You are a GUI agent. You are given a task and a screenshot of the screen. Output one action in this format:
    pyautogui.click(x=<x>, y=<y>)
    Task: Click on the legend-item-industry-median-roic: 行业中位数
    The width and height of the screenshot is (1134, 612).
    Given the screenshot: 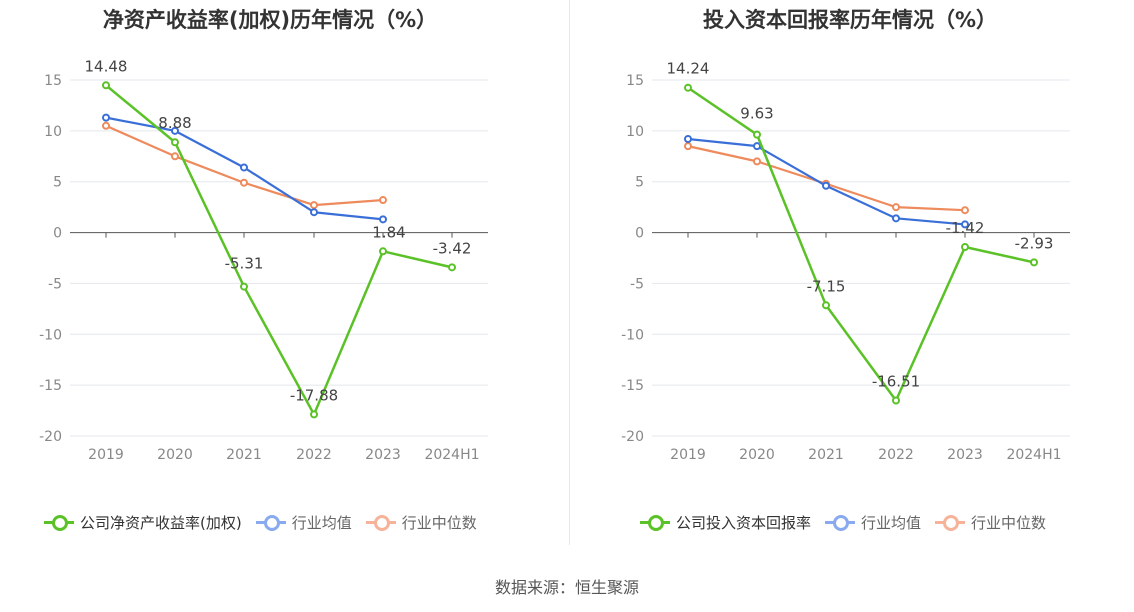 What is the action you would take?
    pyautogui.click(x=990, y=522)
    